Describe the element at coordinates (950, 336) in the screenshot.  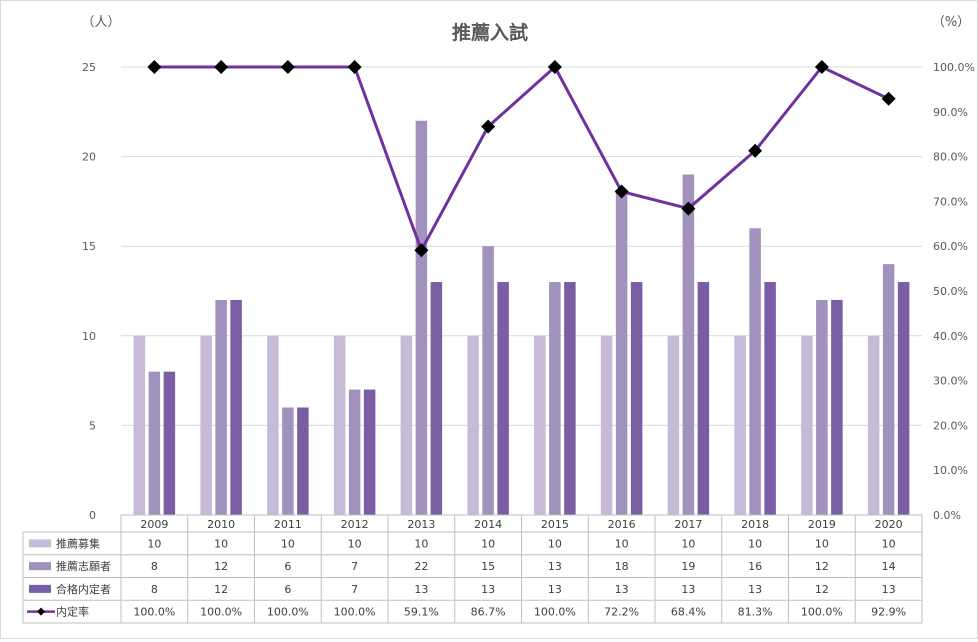
I see `right-tick-label: 40.0%` at that location.